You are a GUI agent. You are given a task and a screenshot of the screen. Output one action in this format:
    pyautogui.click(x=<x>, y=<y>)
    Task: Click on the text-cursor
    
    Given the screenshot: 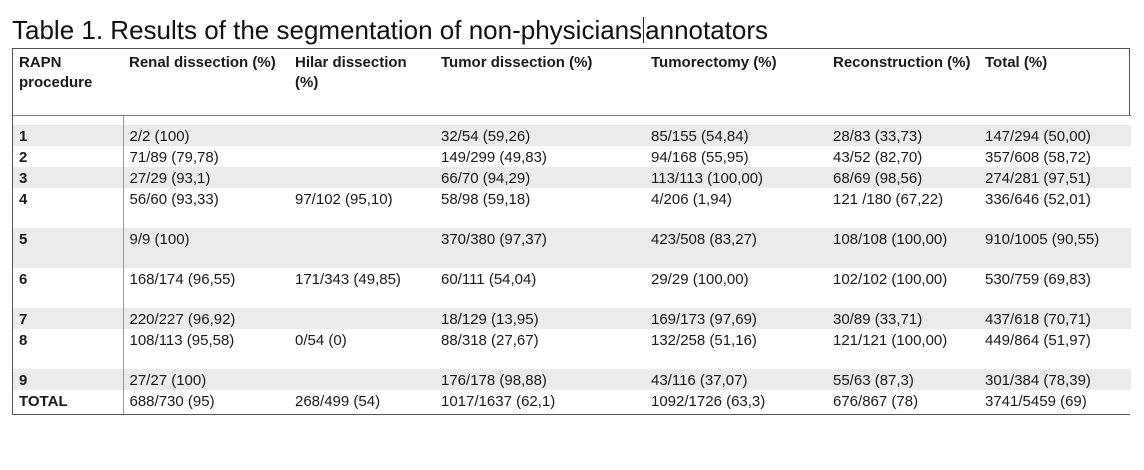 What is the action you would take?
    pyautogui.click(x=644, y=30)
    